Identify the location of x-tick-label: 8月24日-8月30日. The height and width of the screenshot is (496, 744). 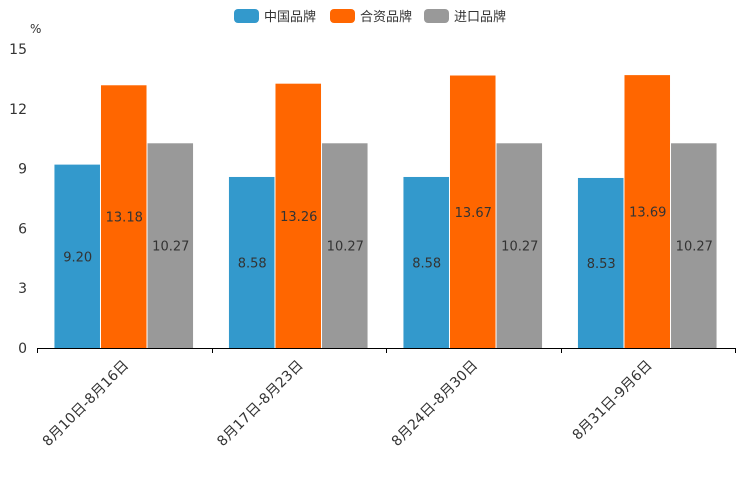
(435, 404).